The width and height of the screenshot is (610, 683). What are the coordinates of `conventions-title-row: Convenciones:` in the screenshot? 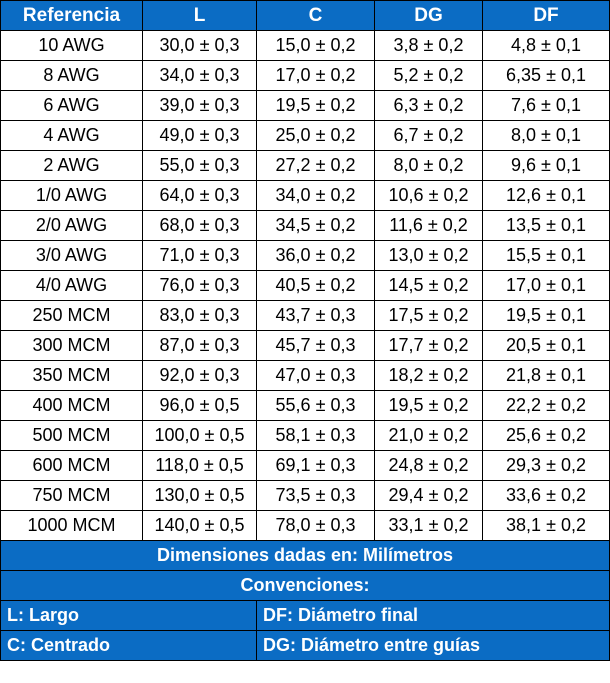 It's located at (305, 585).